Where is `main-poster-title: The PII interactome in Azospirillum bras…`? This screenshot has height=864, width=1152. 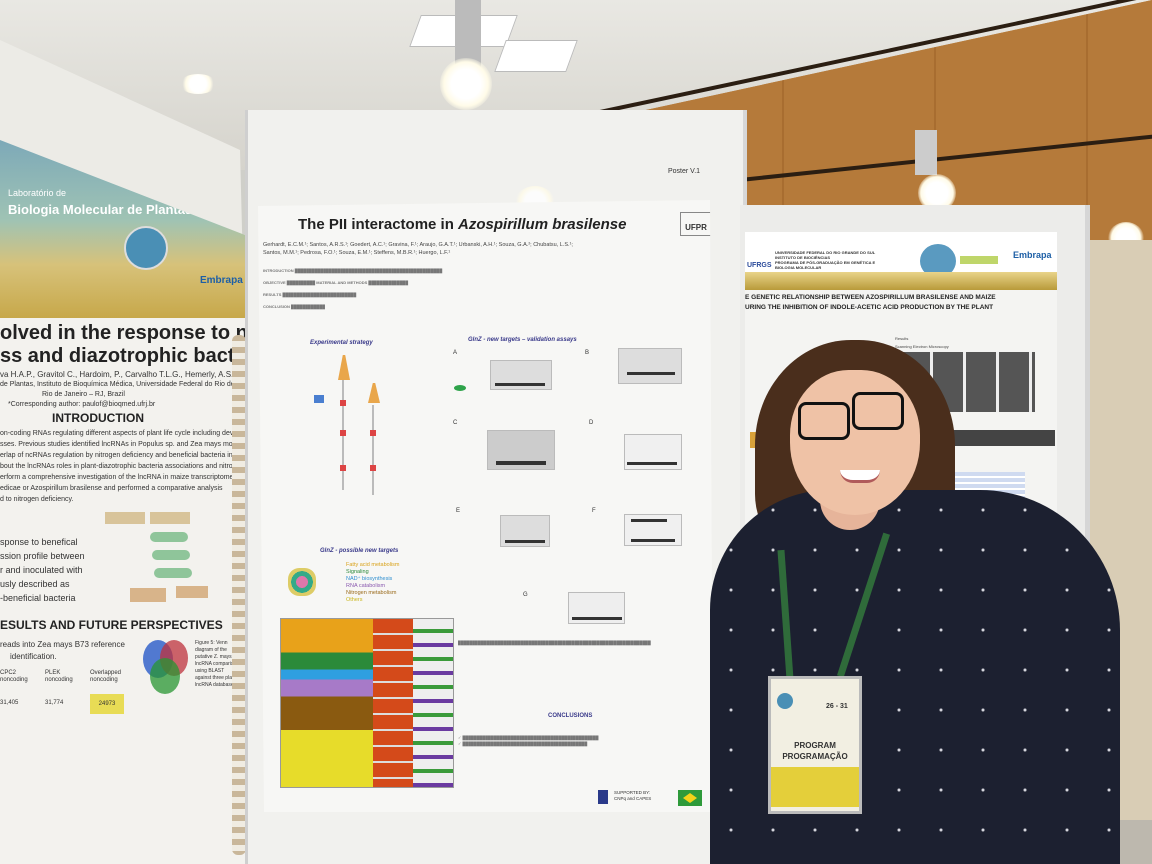 main-poster-title: The PII interactome in Azospirillum bras… is located at coordinates (462, 225).